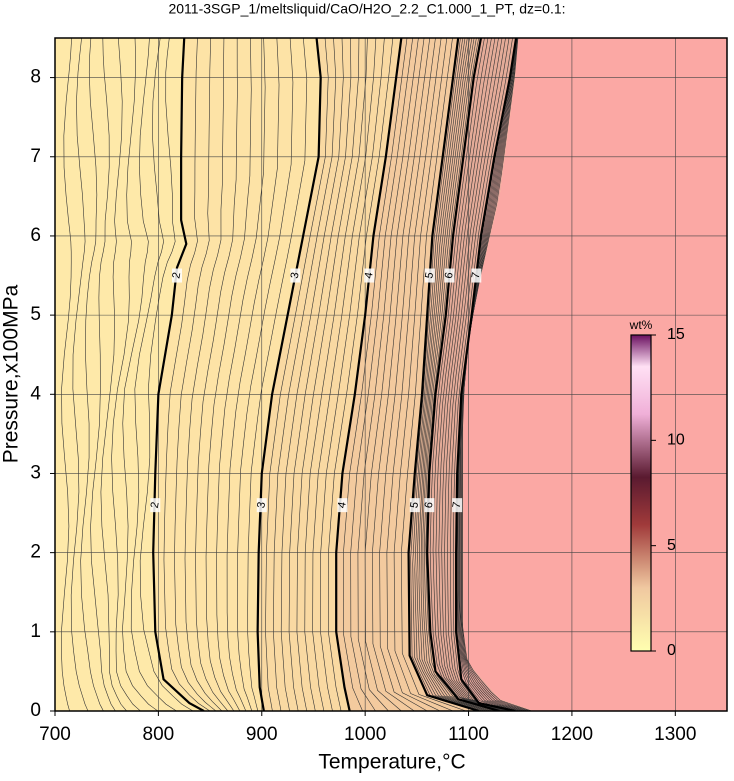 The image size is (734, 781). Describe the element at coordinates (641, 493) in the screenshot. I see `colorbar` at that location.